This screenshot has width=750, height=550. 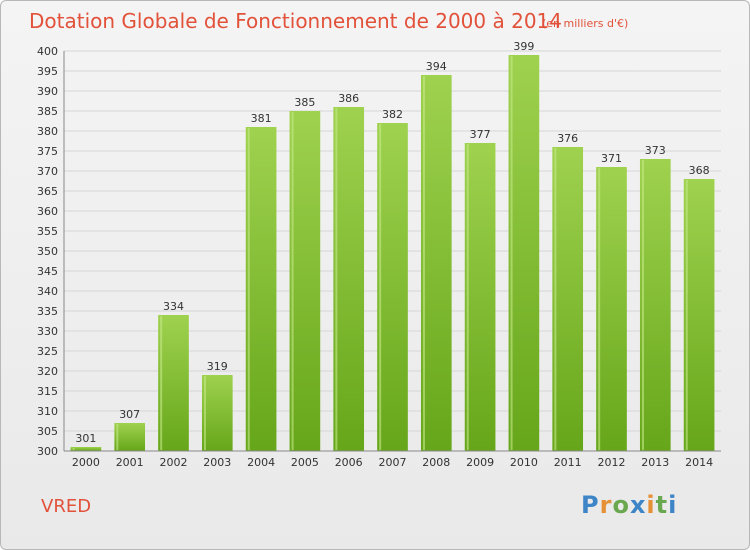 What do you see at coordinates (349, 462) in the screenshot?
I see `x-tick-label-2006: 2006` at bounding box center [349, 462].